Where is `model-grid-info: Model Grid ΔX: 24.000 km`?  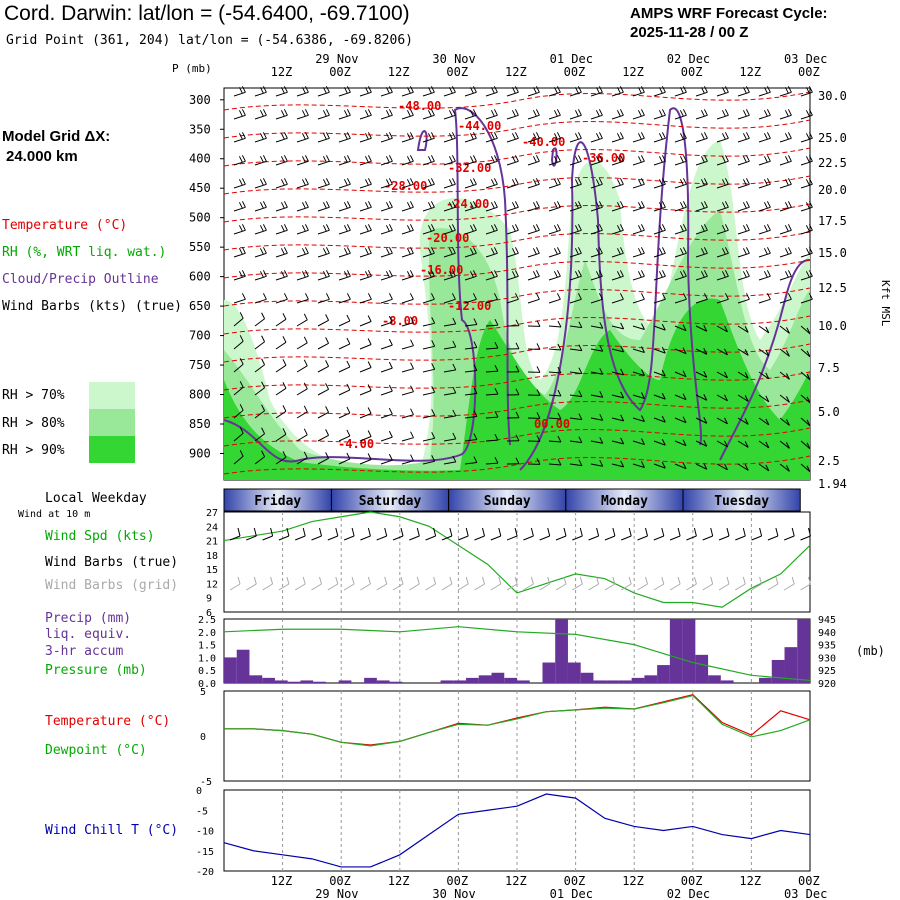
model-grid-info: Model Grid ΔX: 24.000 km is located at coordinates (56, 147).